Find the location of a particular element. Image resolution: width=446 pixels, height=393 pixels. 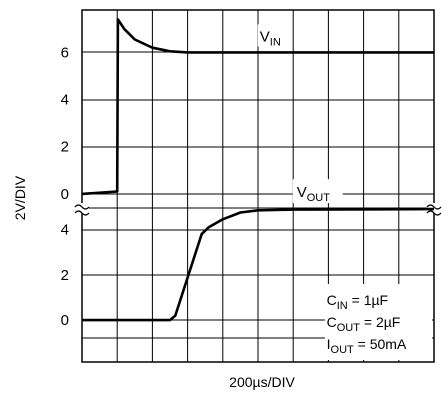

annotation-line: COUT = 2µF is located at coordinates (364, 324).